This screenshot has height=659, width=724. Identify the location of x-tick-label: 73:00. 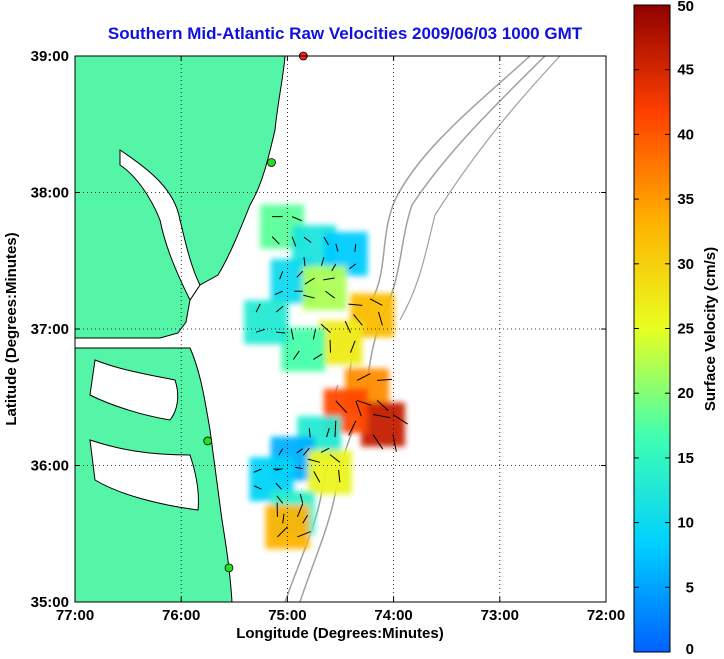
(500, 615).